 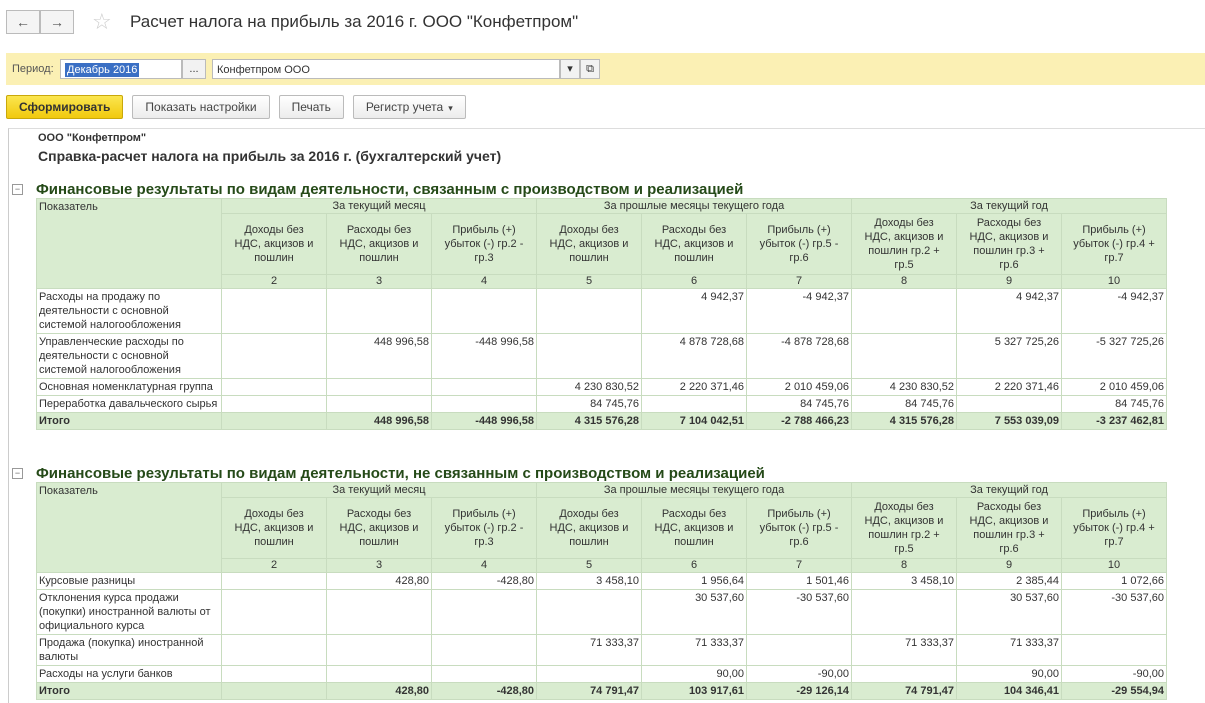 I want to click on total-cell: -29 554,94, so click(x=1114, y=691).